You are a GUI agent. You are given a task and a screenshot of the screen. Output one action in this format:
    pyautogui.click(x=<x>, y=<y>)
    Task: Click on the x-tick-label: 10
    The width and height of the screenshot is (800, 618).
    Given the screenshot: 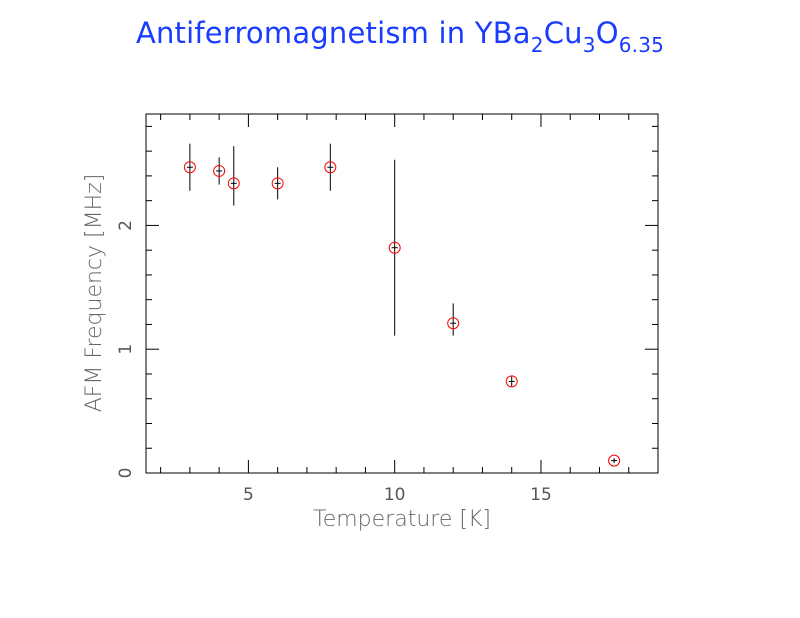 What is the action you would take?
    pyautogui.click(x=395, y=495)
    